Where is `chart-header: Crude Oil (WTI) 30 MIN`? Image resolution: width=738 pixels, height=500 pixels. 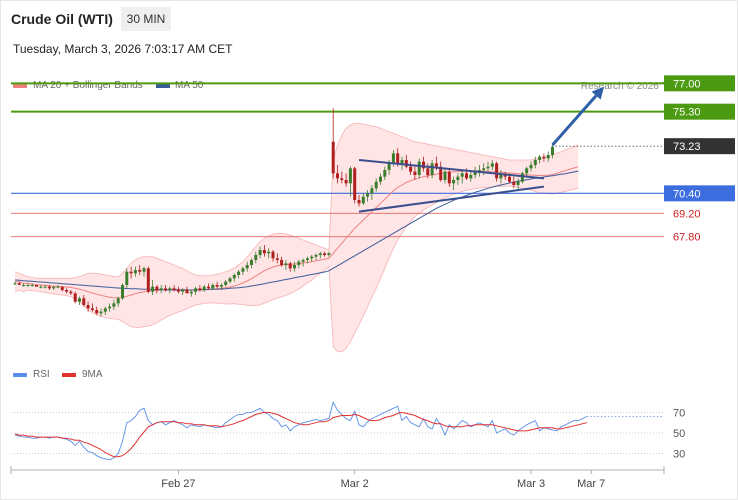 chart-header: Crude Oil (WTI) 30 MIN is located at coordinates (368, 19).